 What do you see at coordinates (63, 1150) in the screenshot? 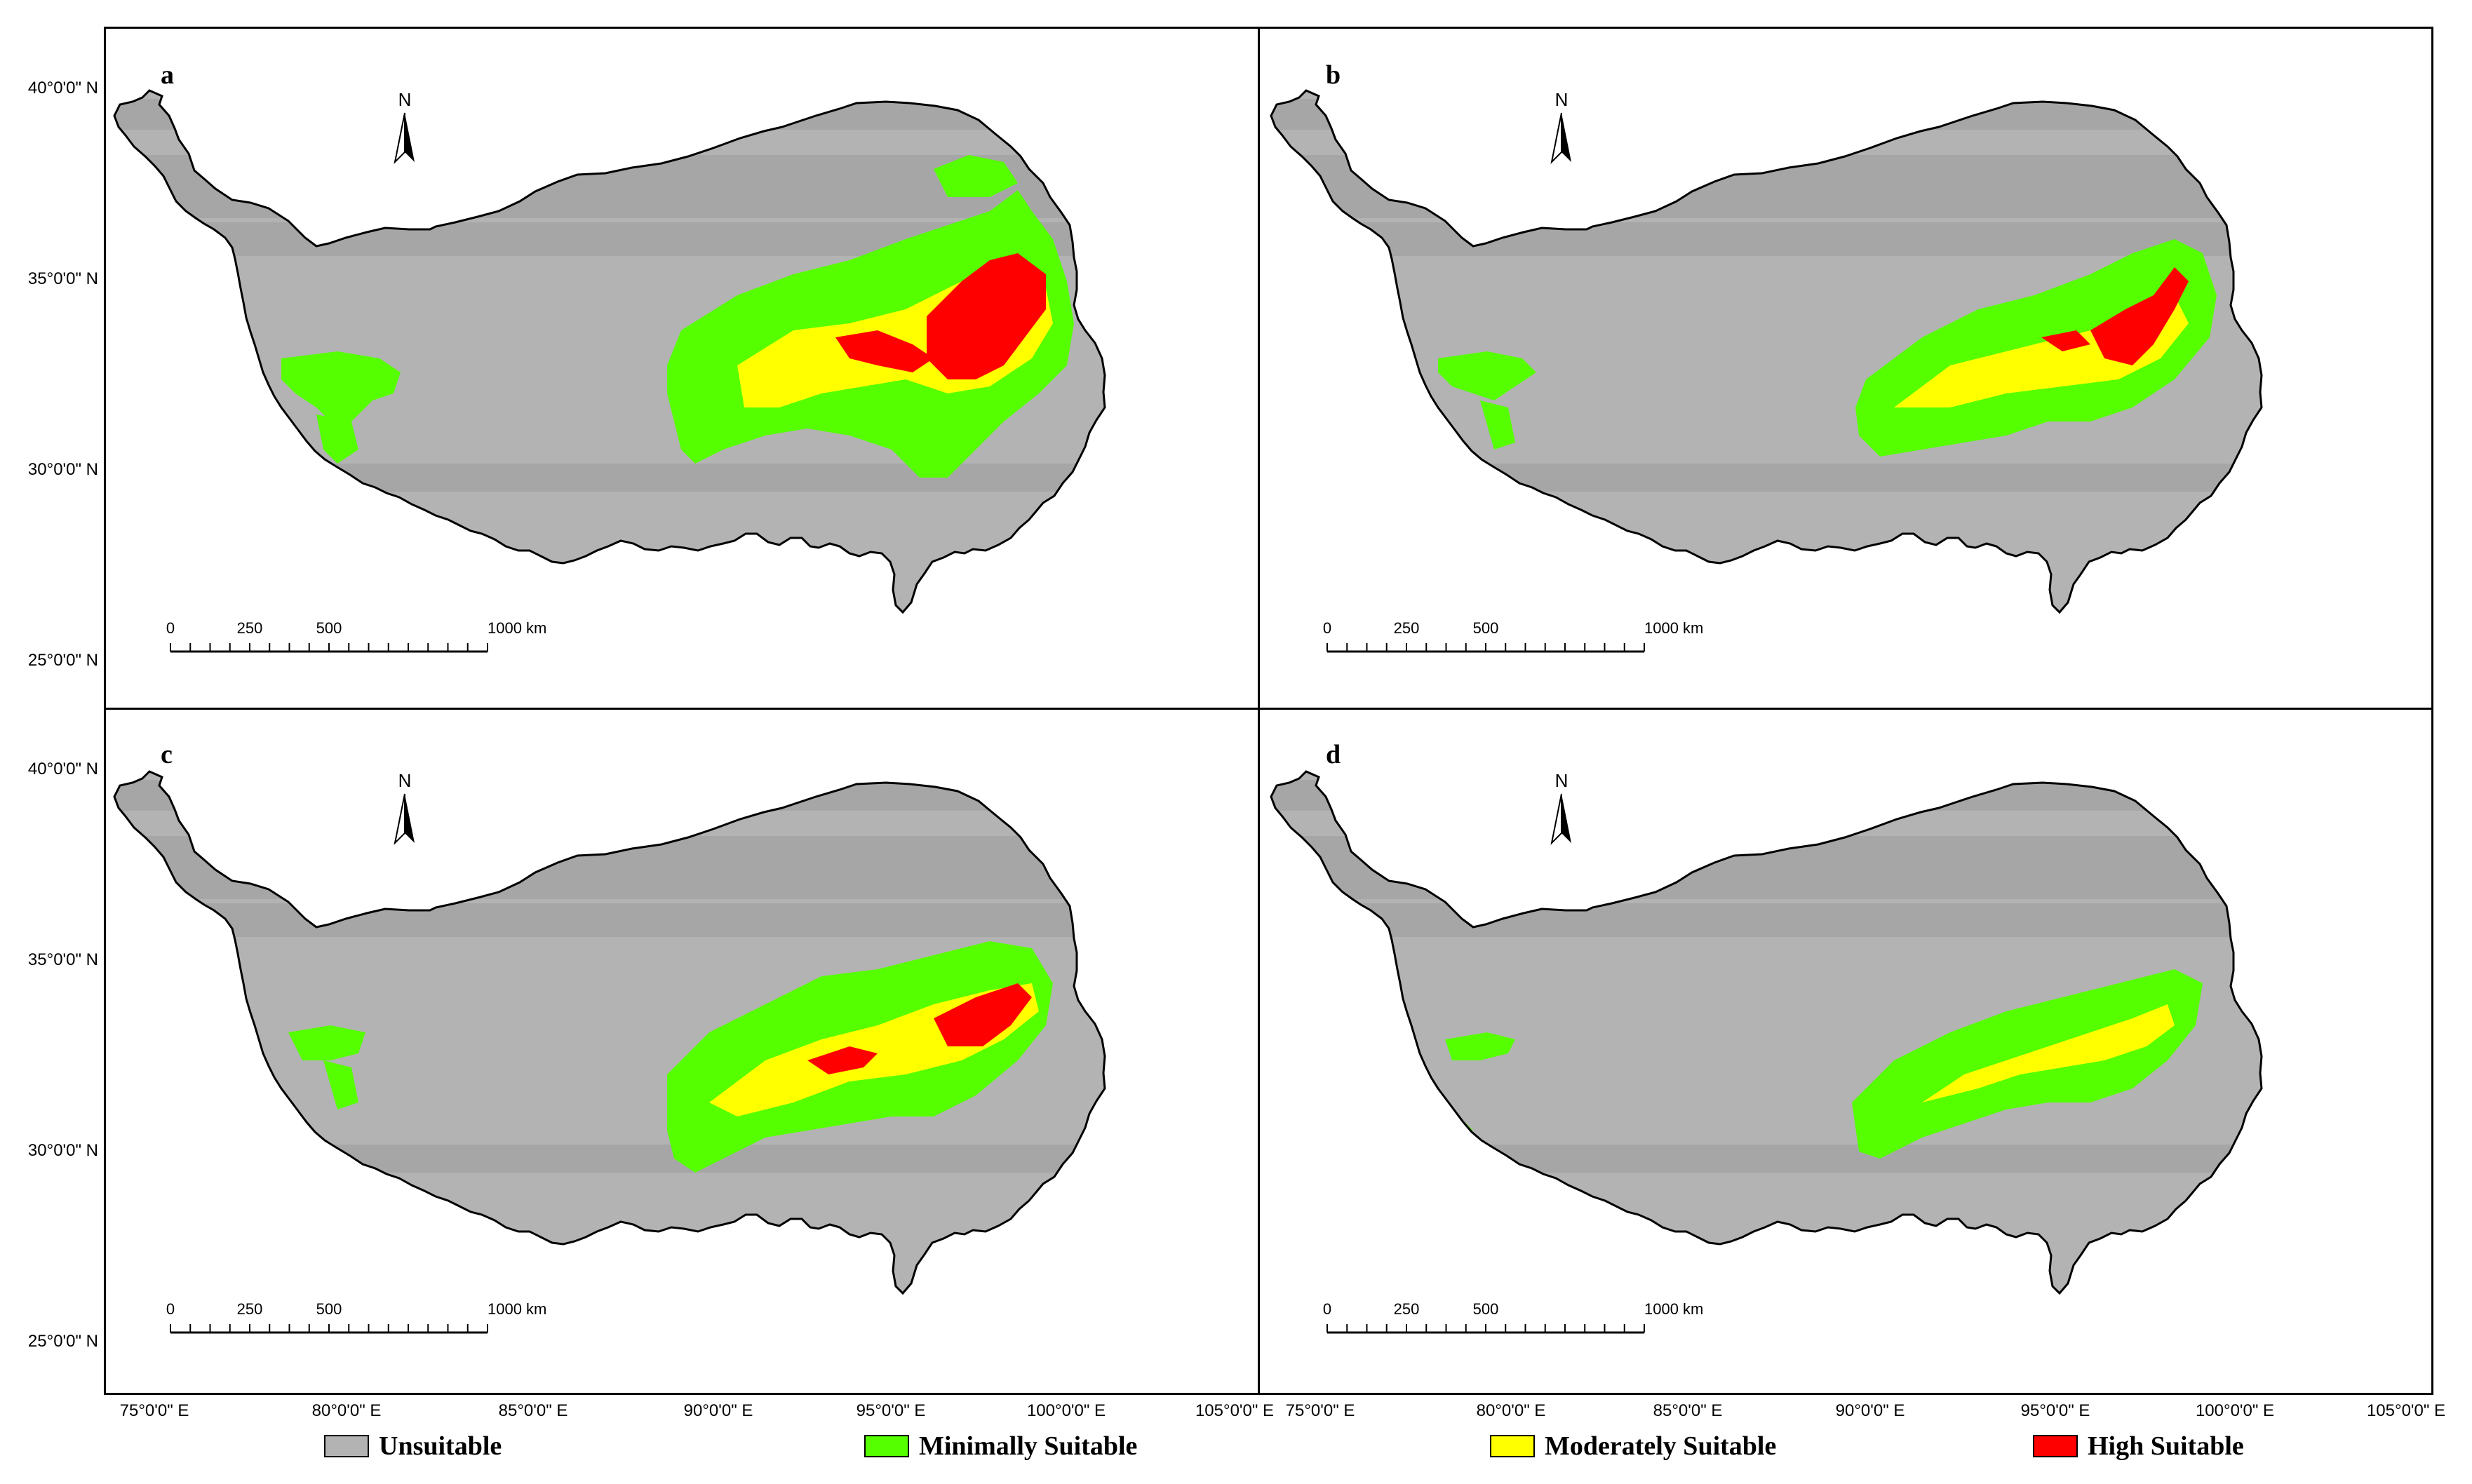
I see `lat-label-30-bottom: 30°0'0" N` at bounding box center [63, 1150].